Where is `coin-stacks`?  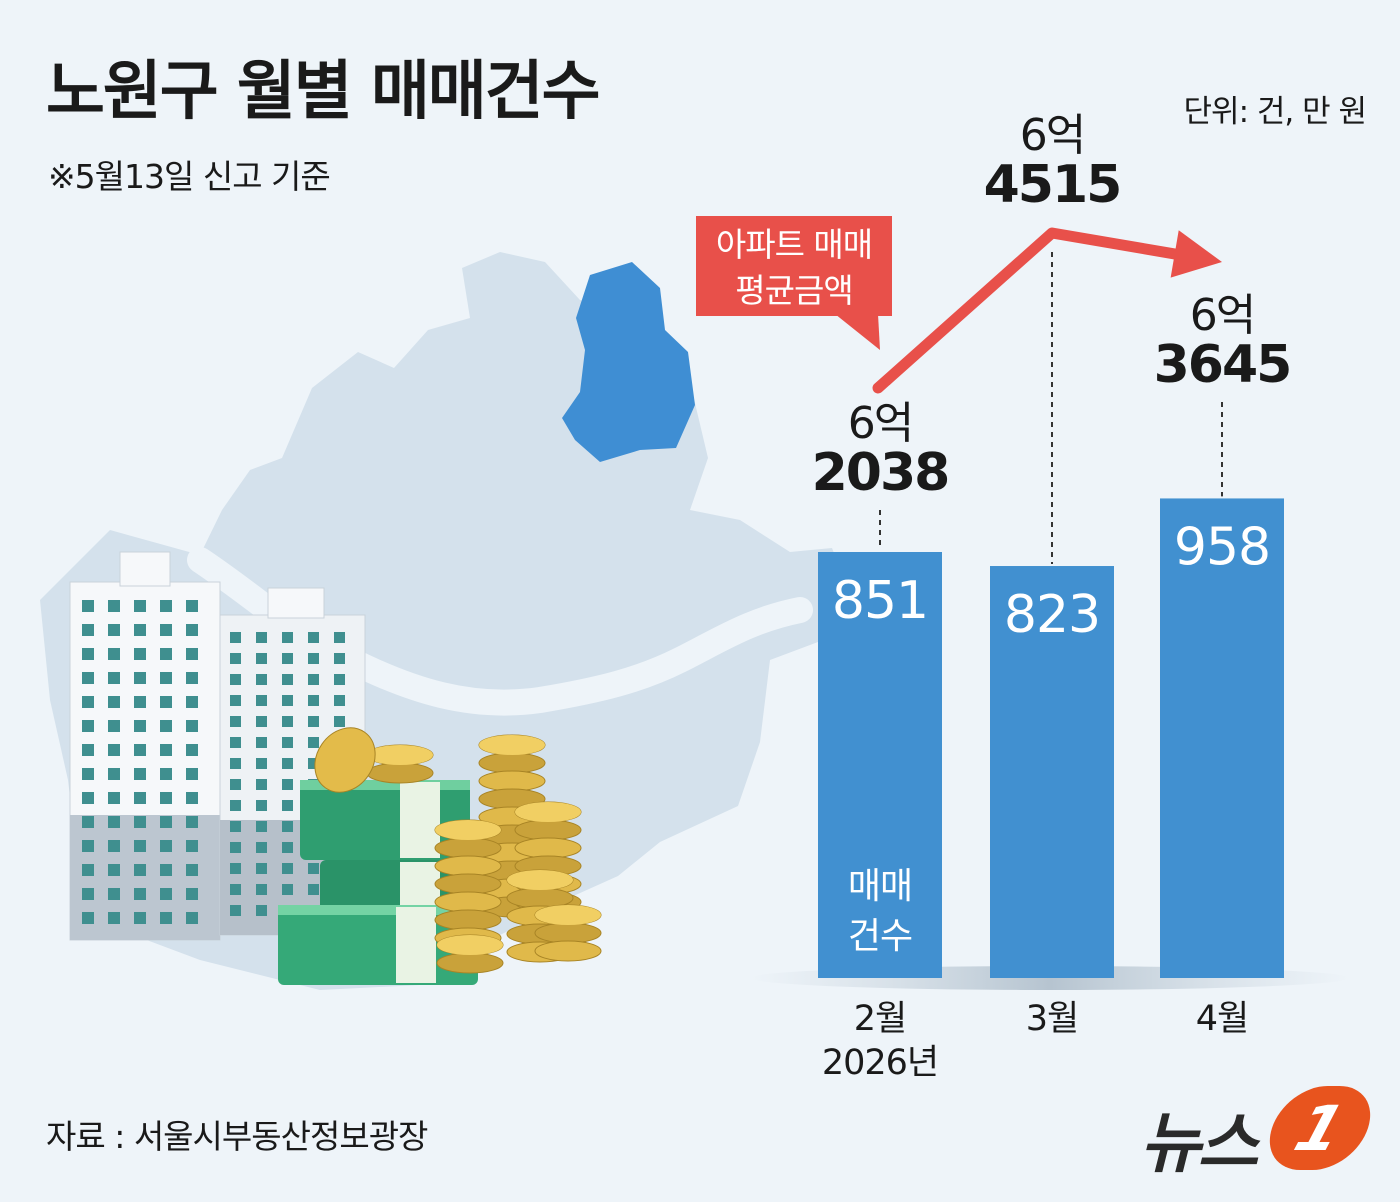 coin-stacks is located at coordinates (458, 850).